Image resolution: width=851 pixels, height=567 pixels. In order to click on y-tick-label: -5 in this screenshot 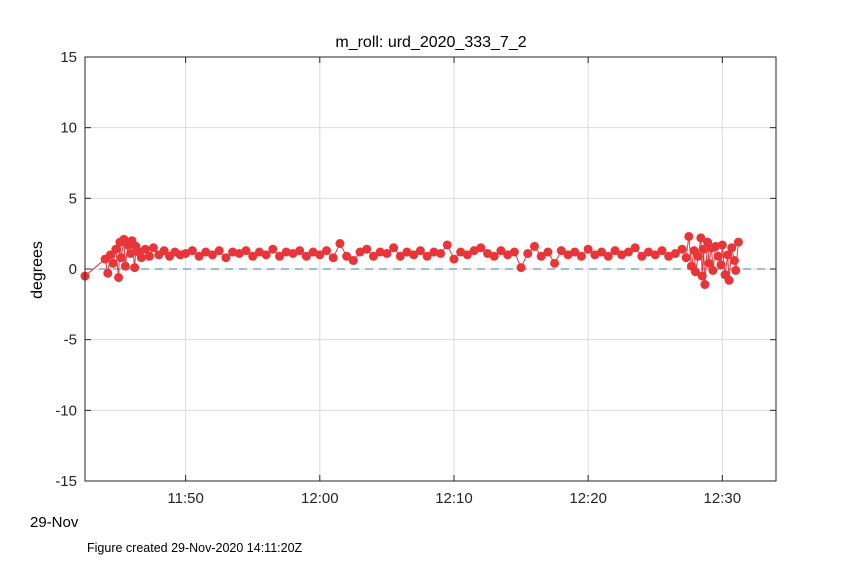, I will do `click(70, 340)`.